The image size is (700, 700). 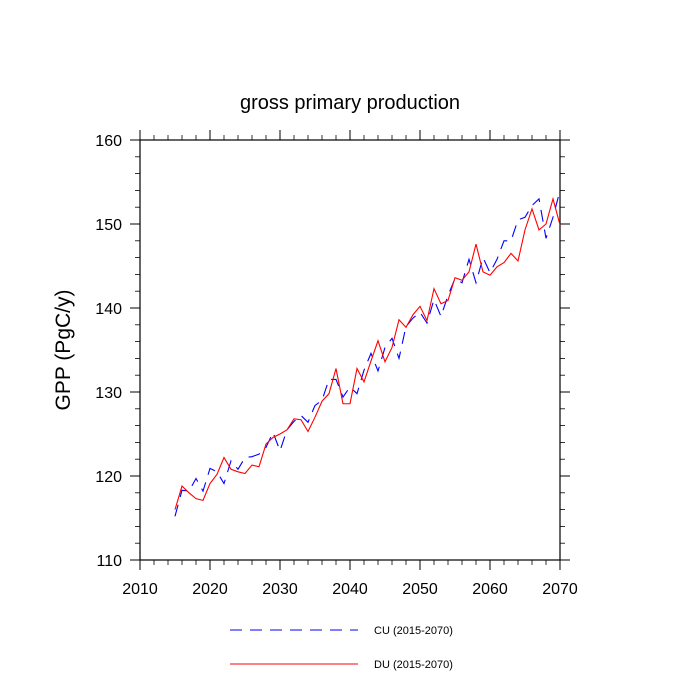 What do you see at coordinates (109, 561) in the screenshot?
I see `y-tick-label: 110` at bounding box center [109, 561].